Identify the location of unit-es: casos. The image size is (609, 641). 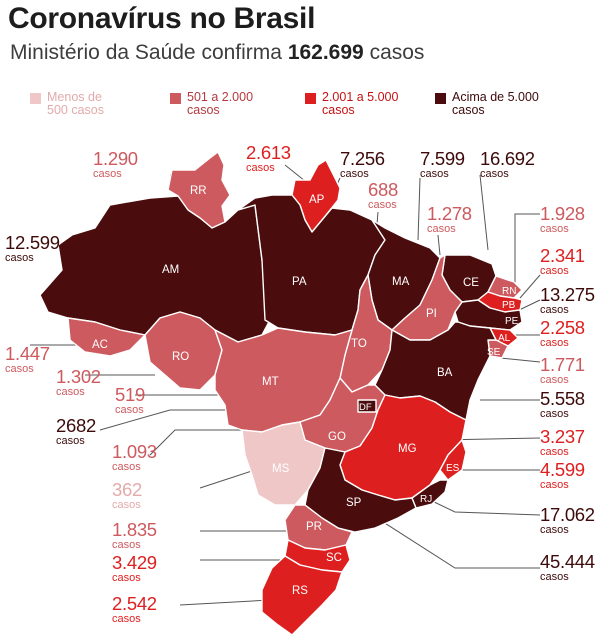
(554, 485).